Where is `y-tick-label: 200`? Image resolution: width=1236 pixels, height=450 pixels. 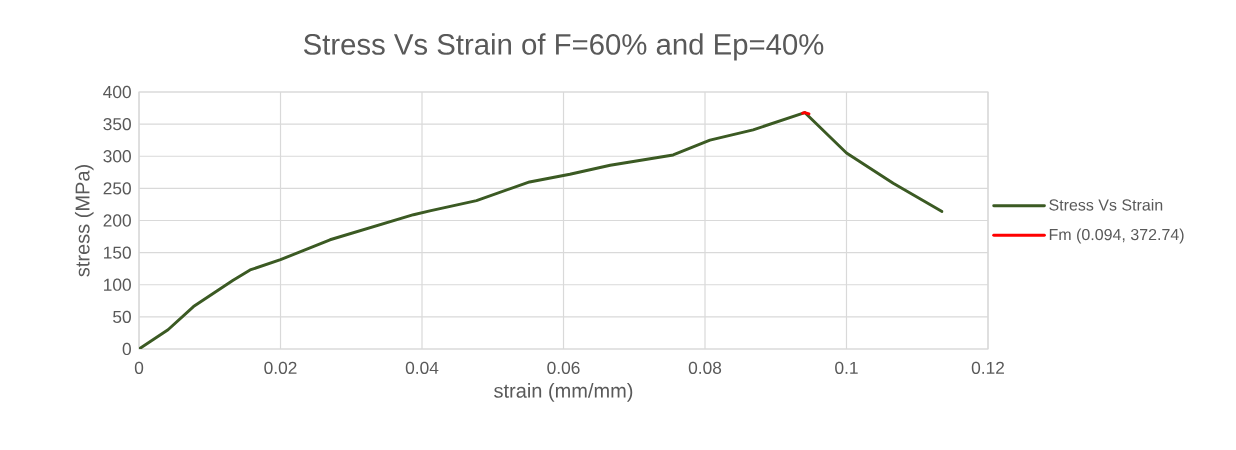 y-tick-label: 200 is located at coordinates (117, 220).